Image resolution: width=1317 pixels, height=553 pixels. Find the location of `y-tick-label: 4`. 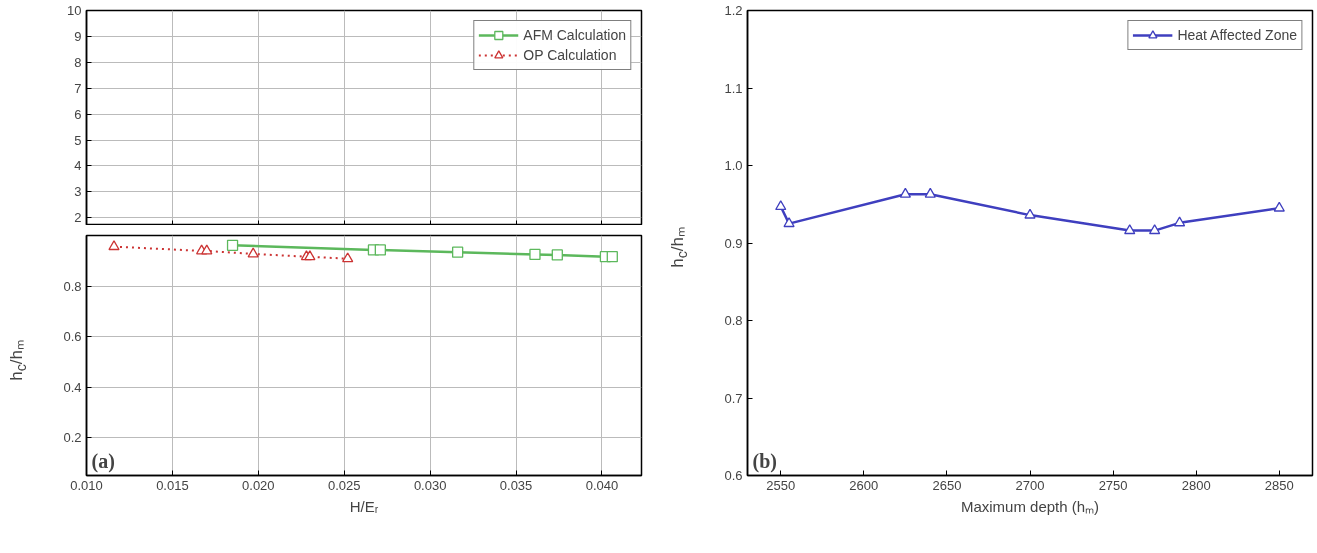

y-tick-label: 4 is located at coordinates (78, 166).